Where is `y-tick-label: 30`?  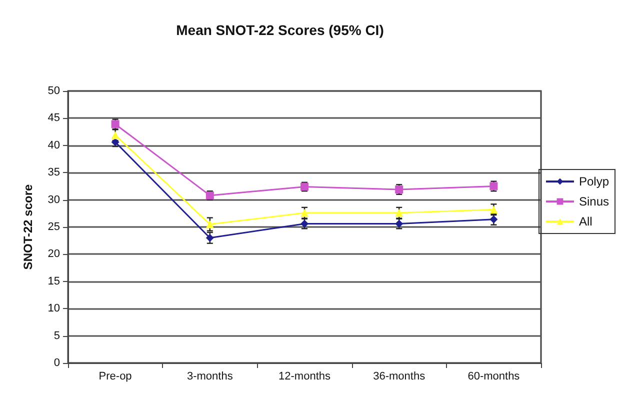 y-tick-label: 30 is located at coordinates (54, 200).